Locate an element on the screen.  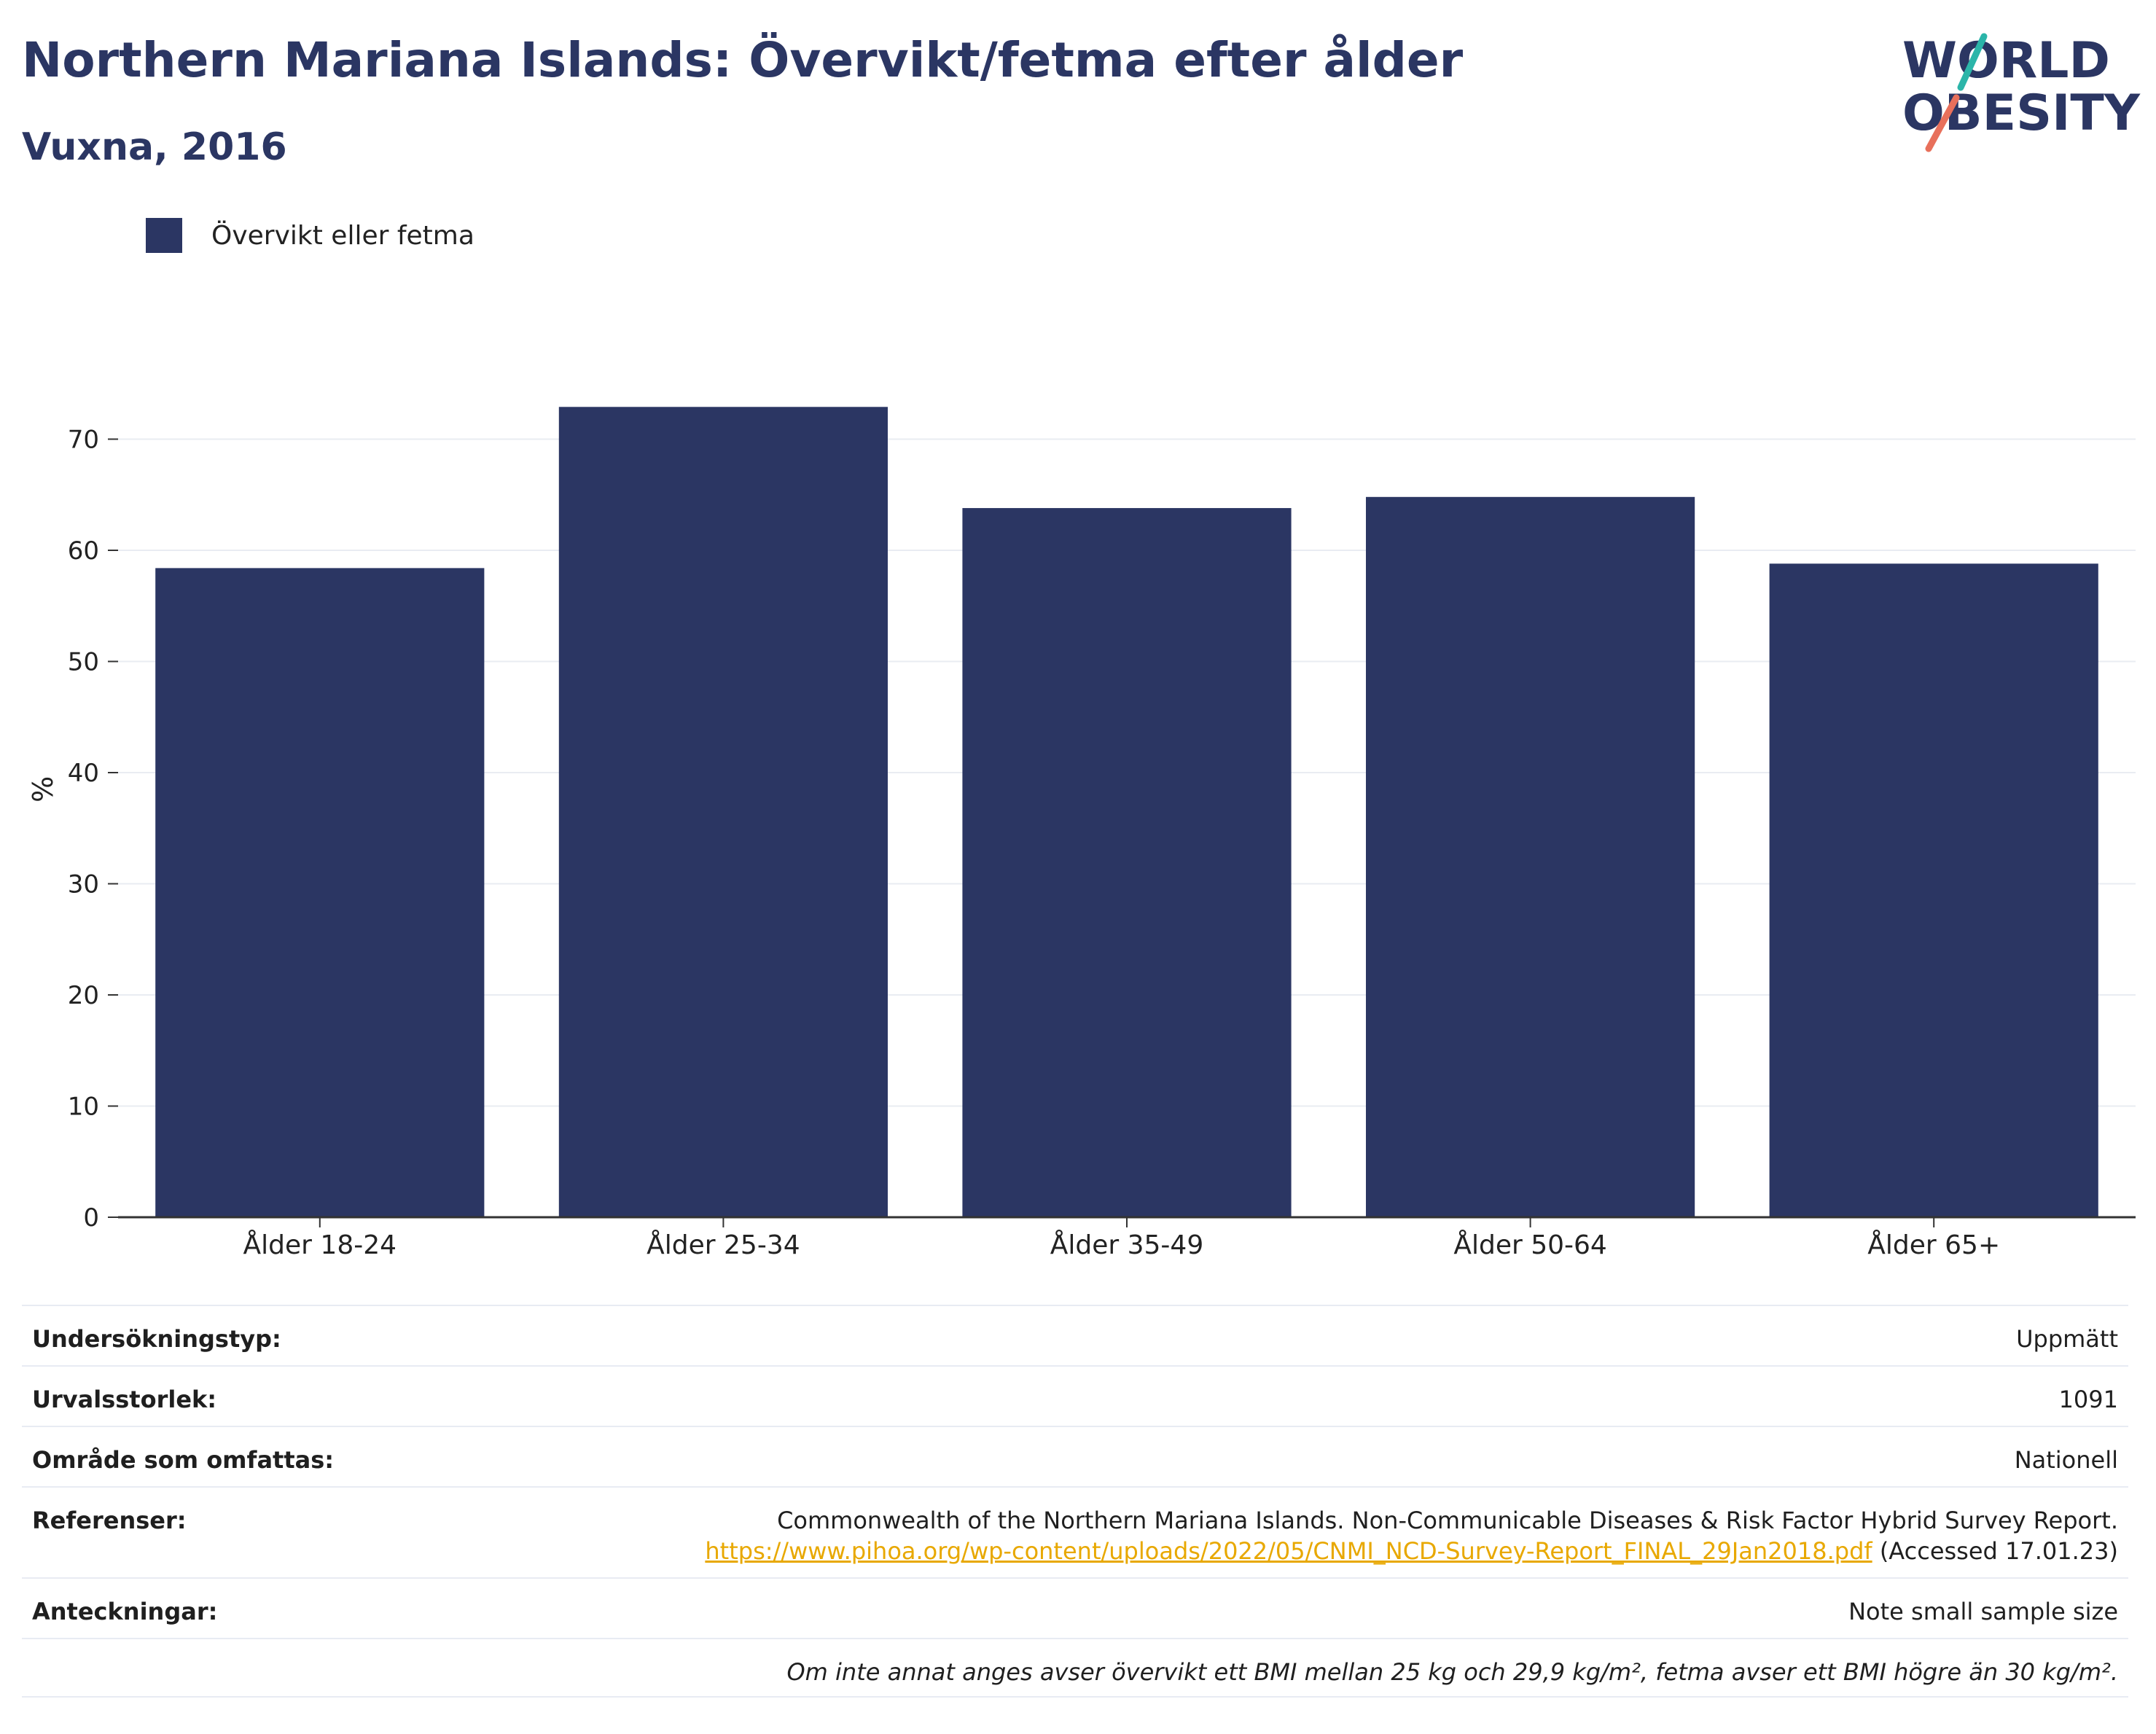
y-tick-label: 40 is located at coordinates (84, 773).